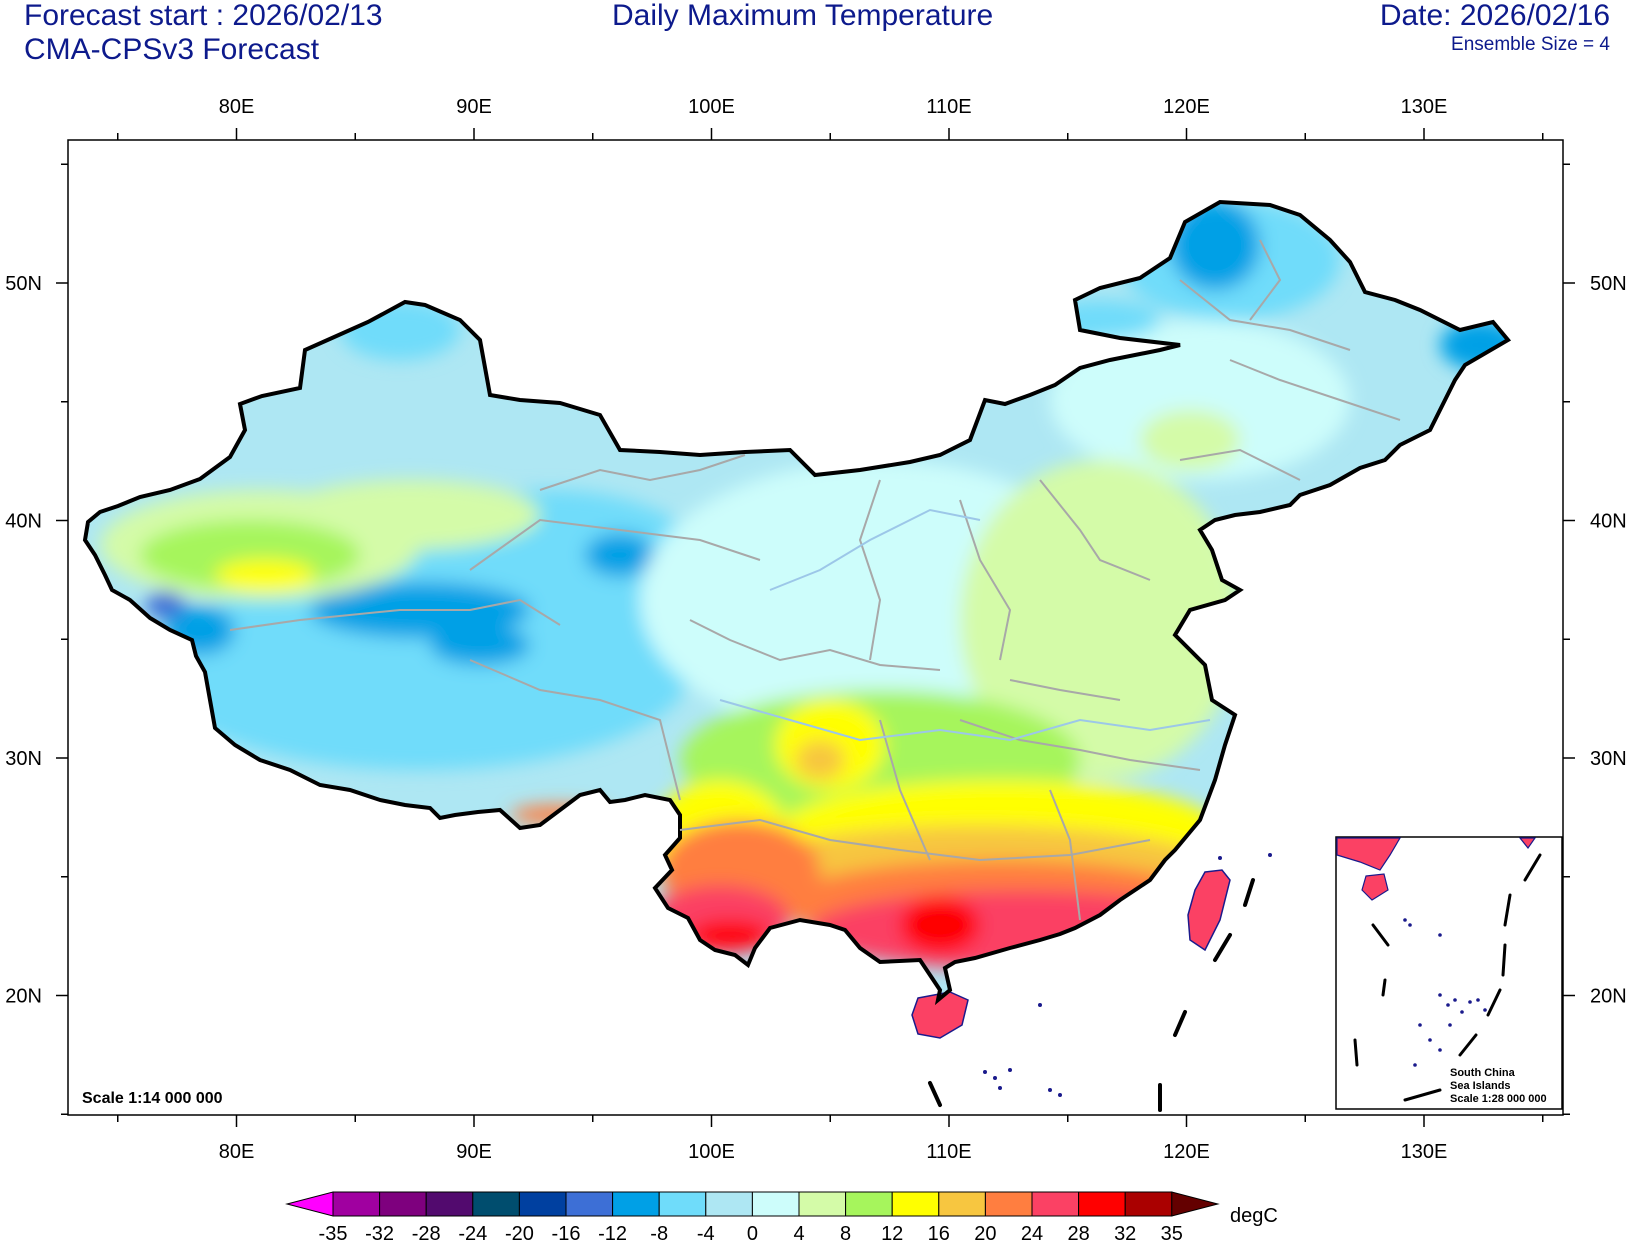 The image size is (1632, 1241). What do you see at coordinates (23, 759) in the screenshot?
I see `lat-label-left: 30N` at bounding box center [23, 759].